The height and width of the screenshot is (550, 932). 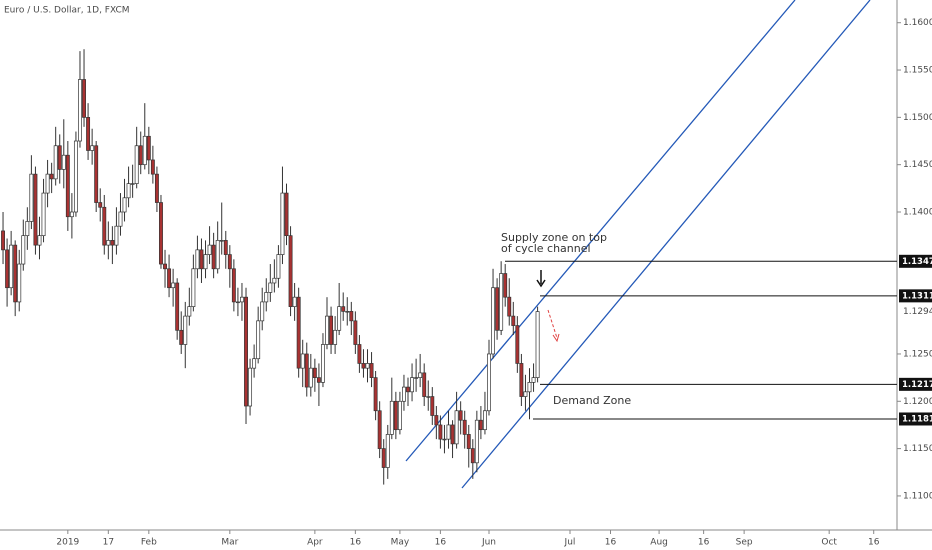 I want to click on level-label: 1.13479, so click(x=917, y=262).